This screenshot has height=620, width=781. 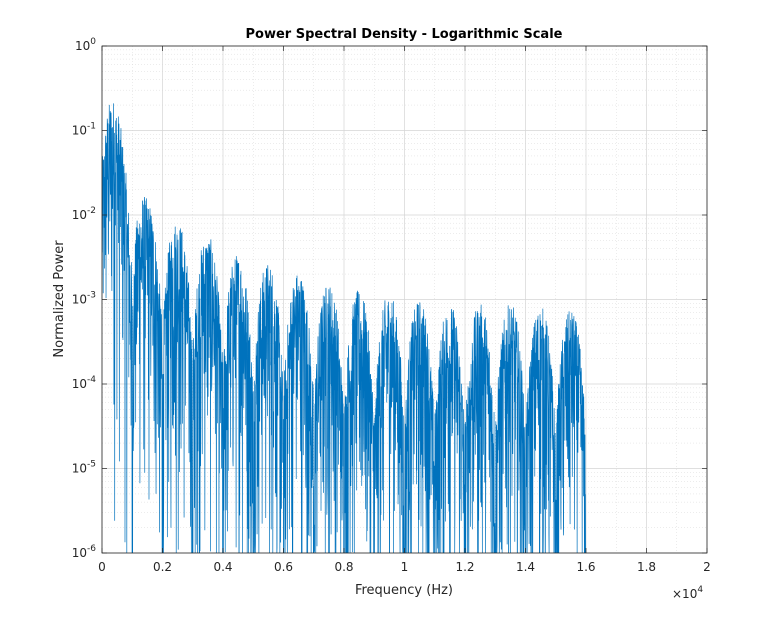 What do you see at coordinates (91, 380) in the screenshot?
I see `y-tick-label-exponent: -4` at bounding box center [91, 380].